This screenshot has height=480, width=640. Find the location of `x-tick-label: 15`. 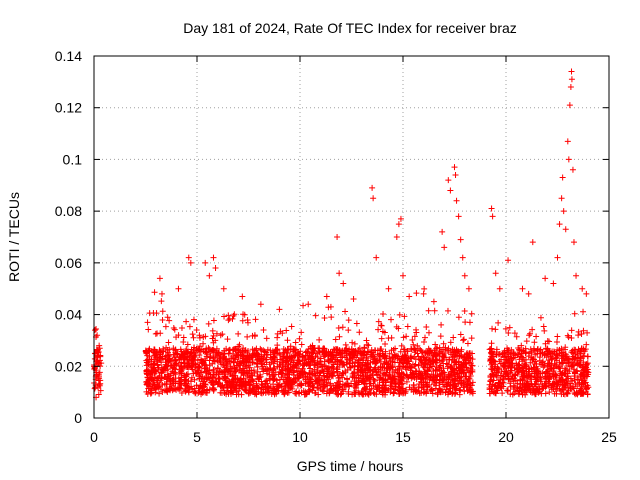

x-tick-label: 15 is located at coordinates (403, 437).